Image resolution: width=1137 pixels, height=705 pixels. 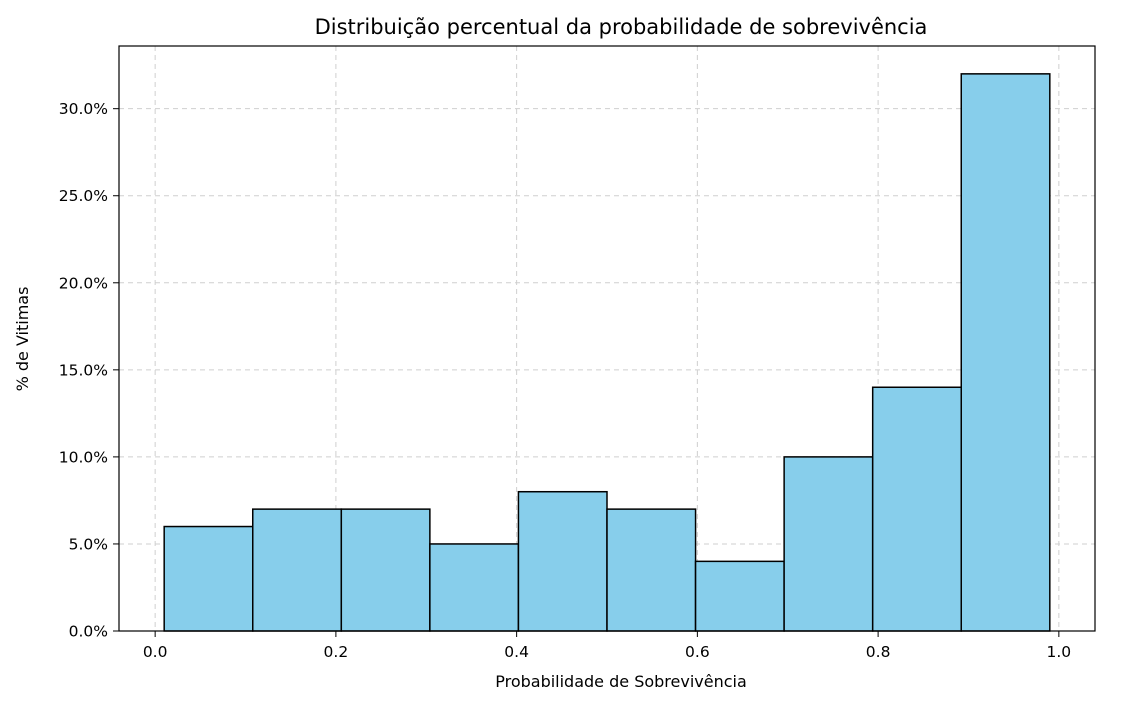 I want to click on y-tick-label: 30.0%, so click(x=83, y=109).